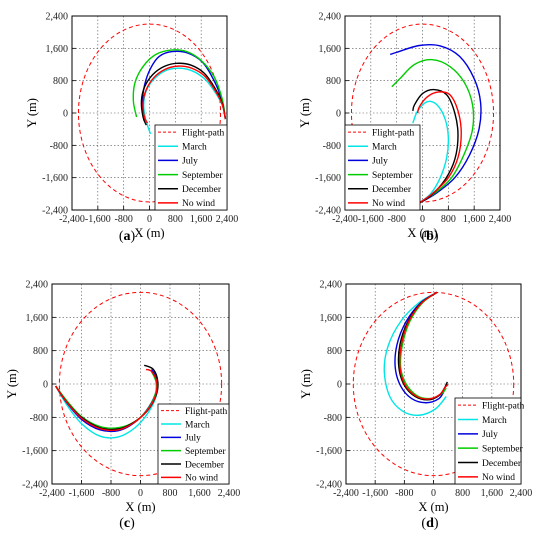 The width and height of the screenshot is (550, 540). I want to click on x-tick-label: -1,600, so click(82, 493).